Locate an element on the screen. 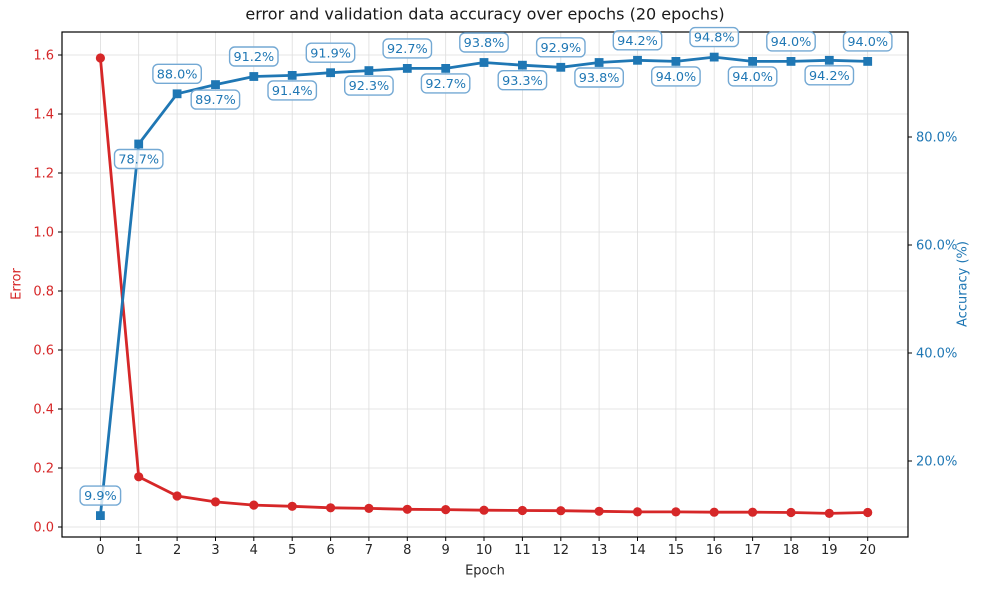 The image size is (989, 590). x-axis-ticks: 0 1 2 3 4 5 6 7 8 9 10 11 12 13 14 15 16 17 18 19 20 is located at coordinates (486, 547).